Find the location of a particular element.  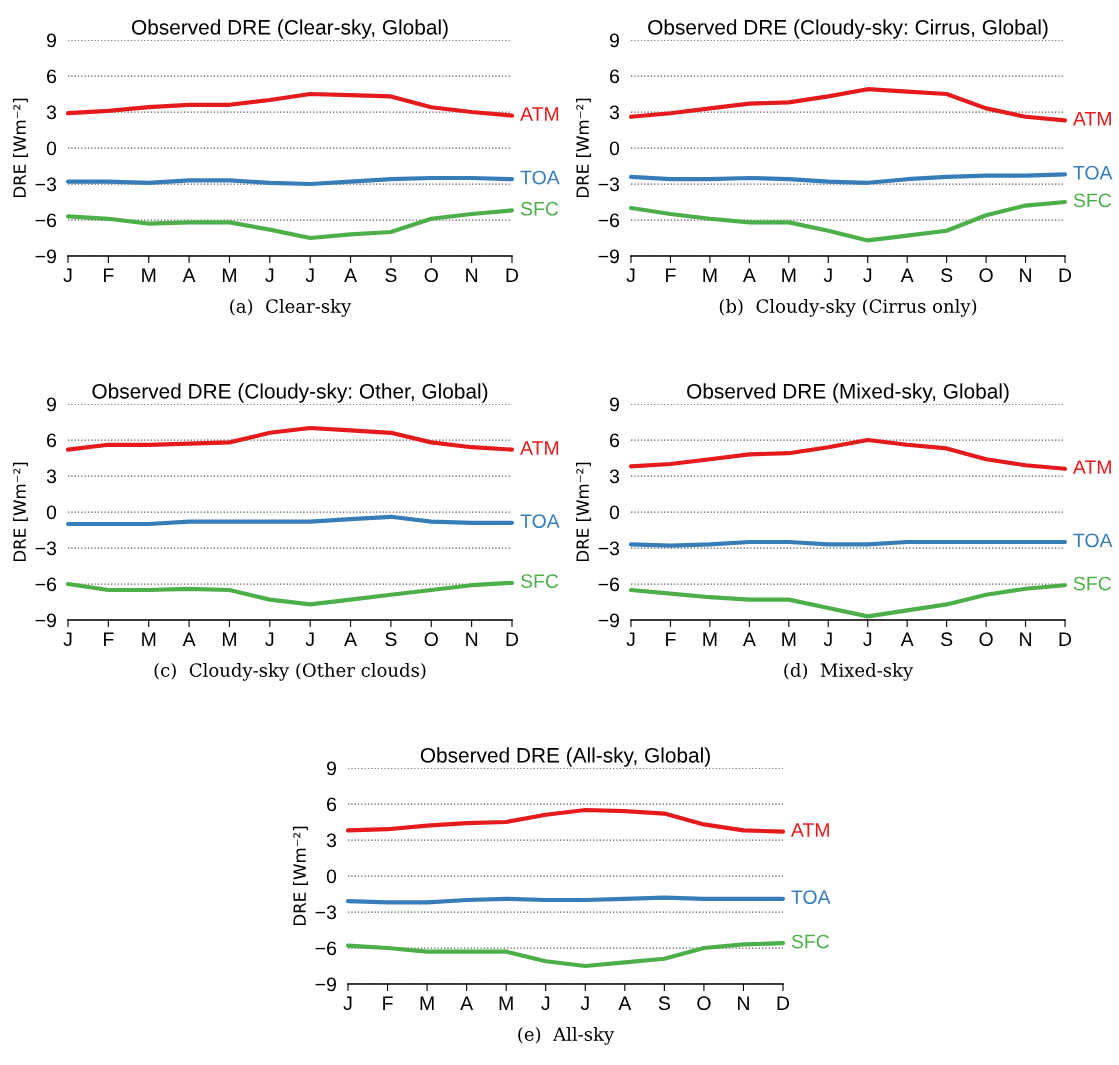

chart-title: Observed DRE (Cloudy-sky: Cirrus, Global) is located at coordinates (848, 29).